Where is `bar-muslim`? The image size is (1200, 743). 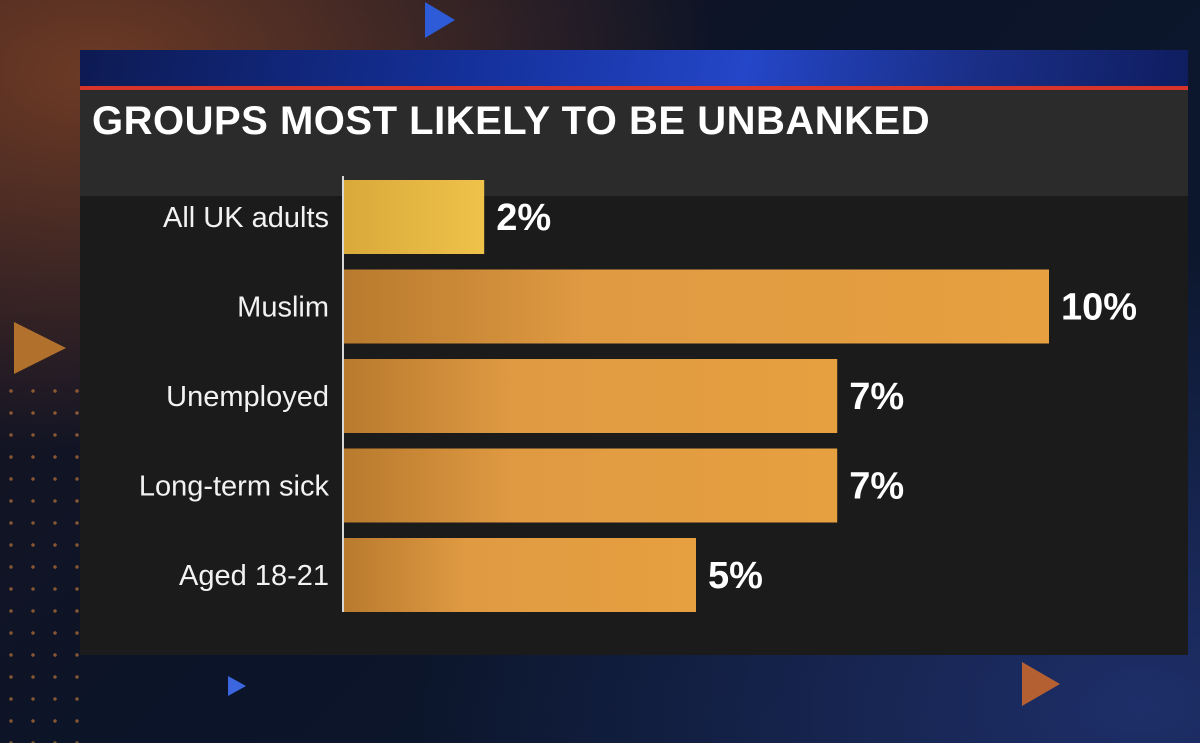
bar-muslim is located at coordinates (696, 306).